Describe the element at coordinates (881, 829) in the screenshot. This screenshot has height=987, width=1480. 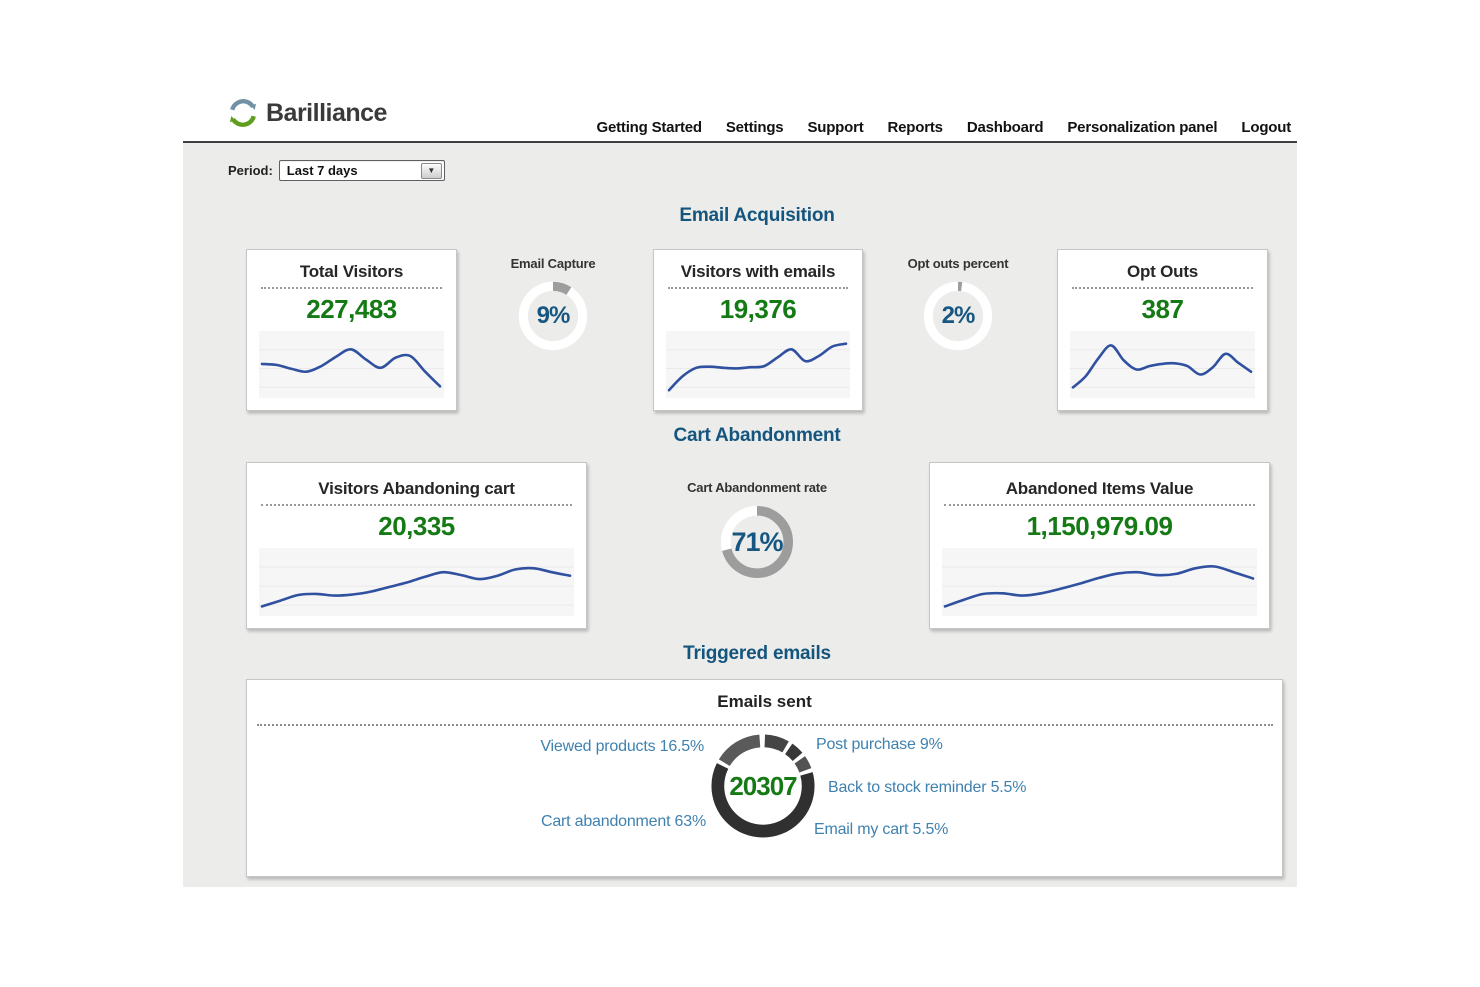
I see `pie-label-email-my-cart: Email my cart 5.5%` at that location.